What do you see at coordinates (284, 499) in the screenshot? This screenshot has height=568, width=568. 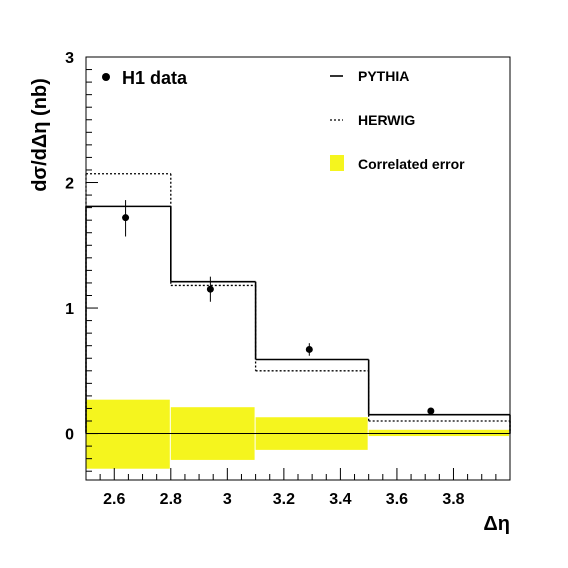 I see `x-tick-label: 3.2` at bounding box center [284, 499].